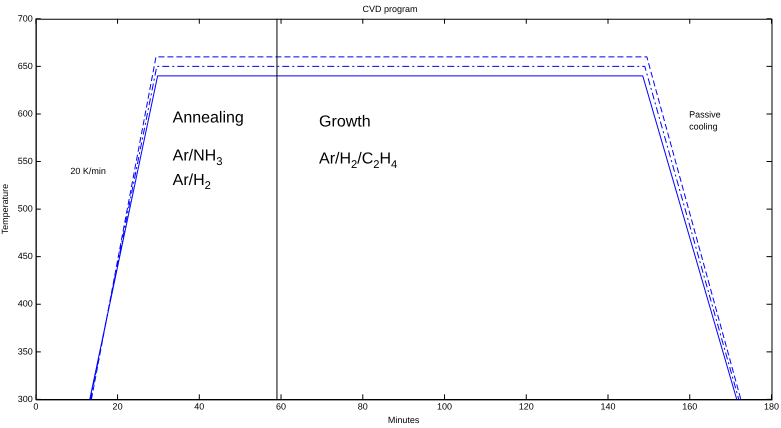  Describe the element at coordinates (25, 113) in the screenshot. I see `y-tick-label: 600` at that location.